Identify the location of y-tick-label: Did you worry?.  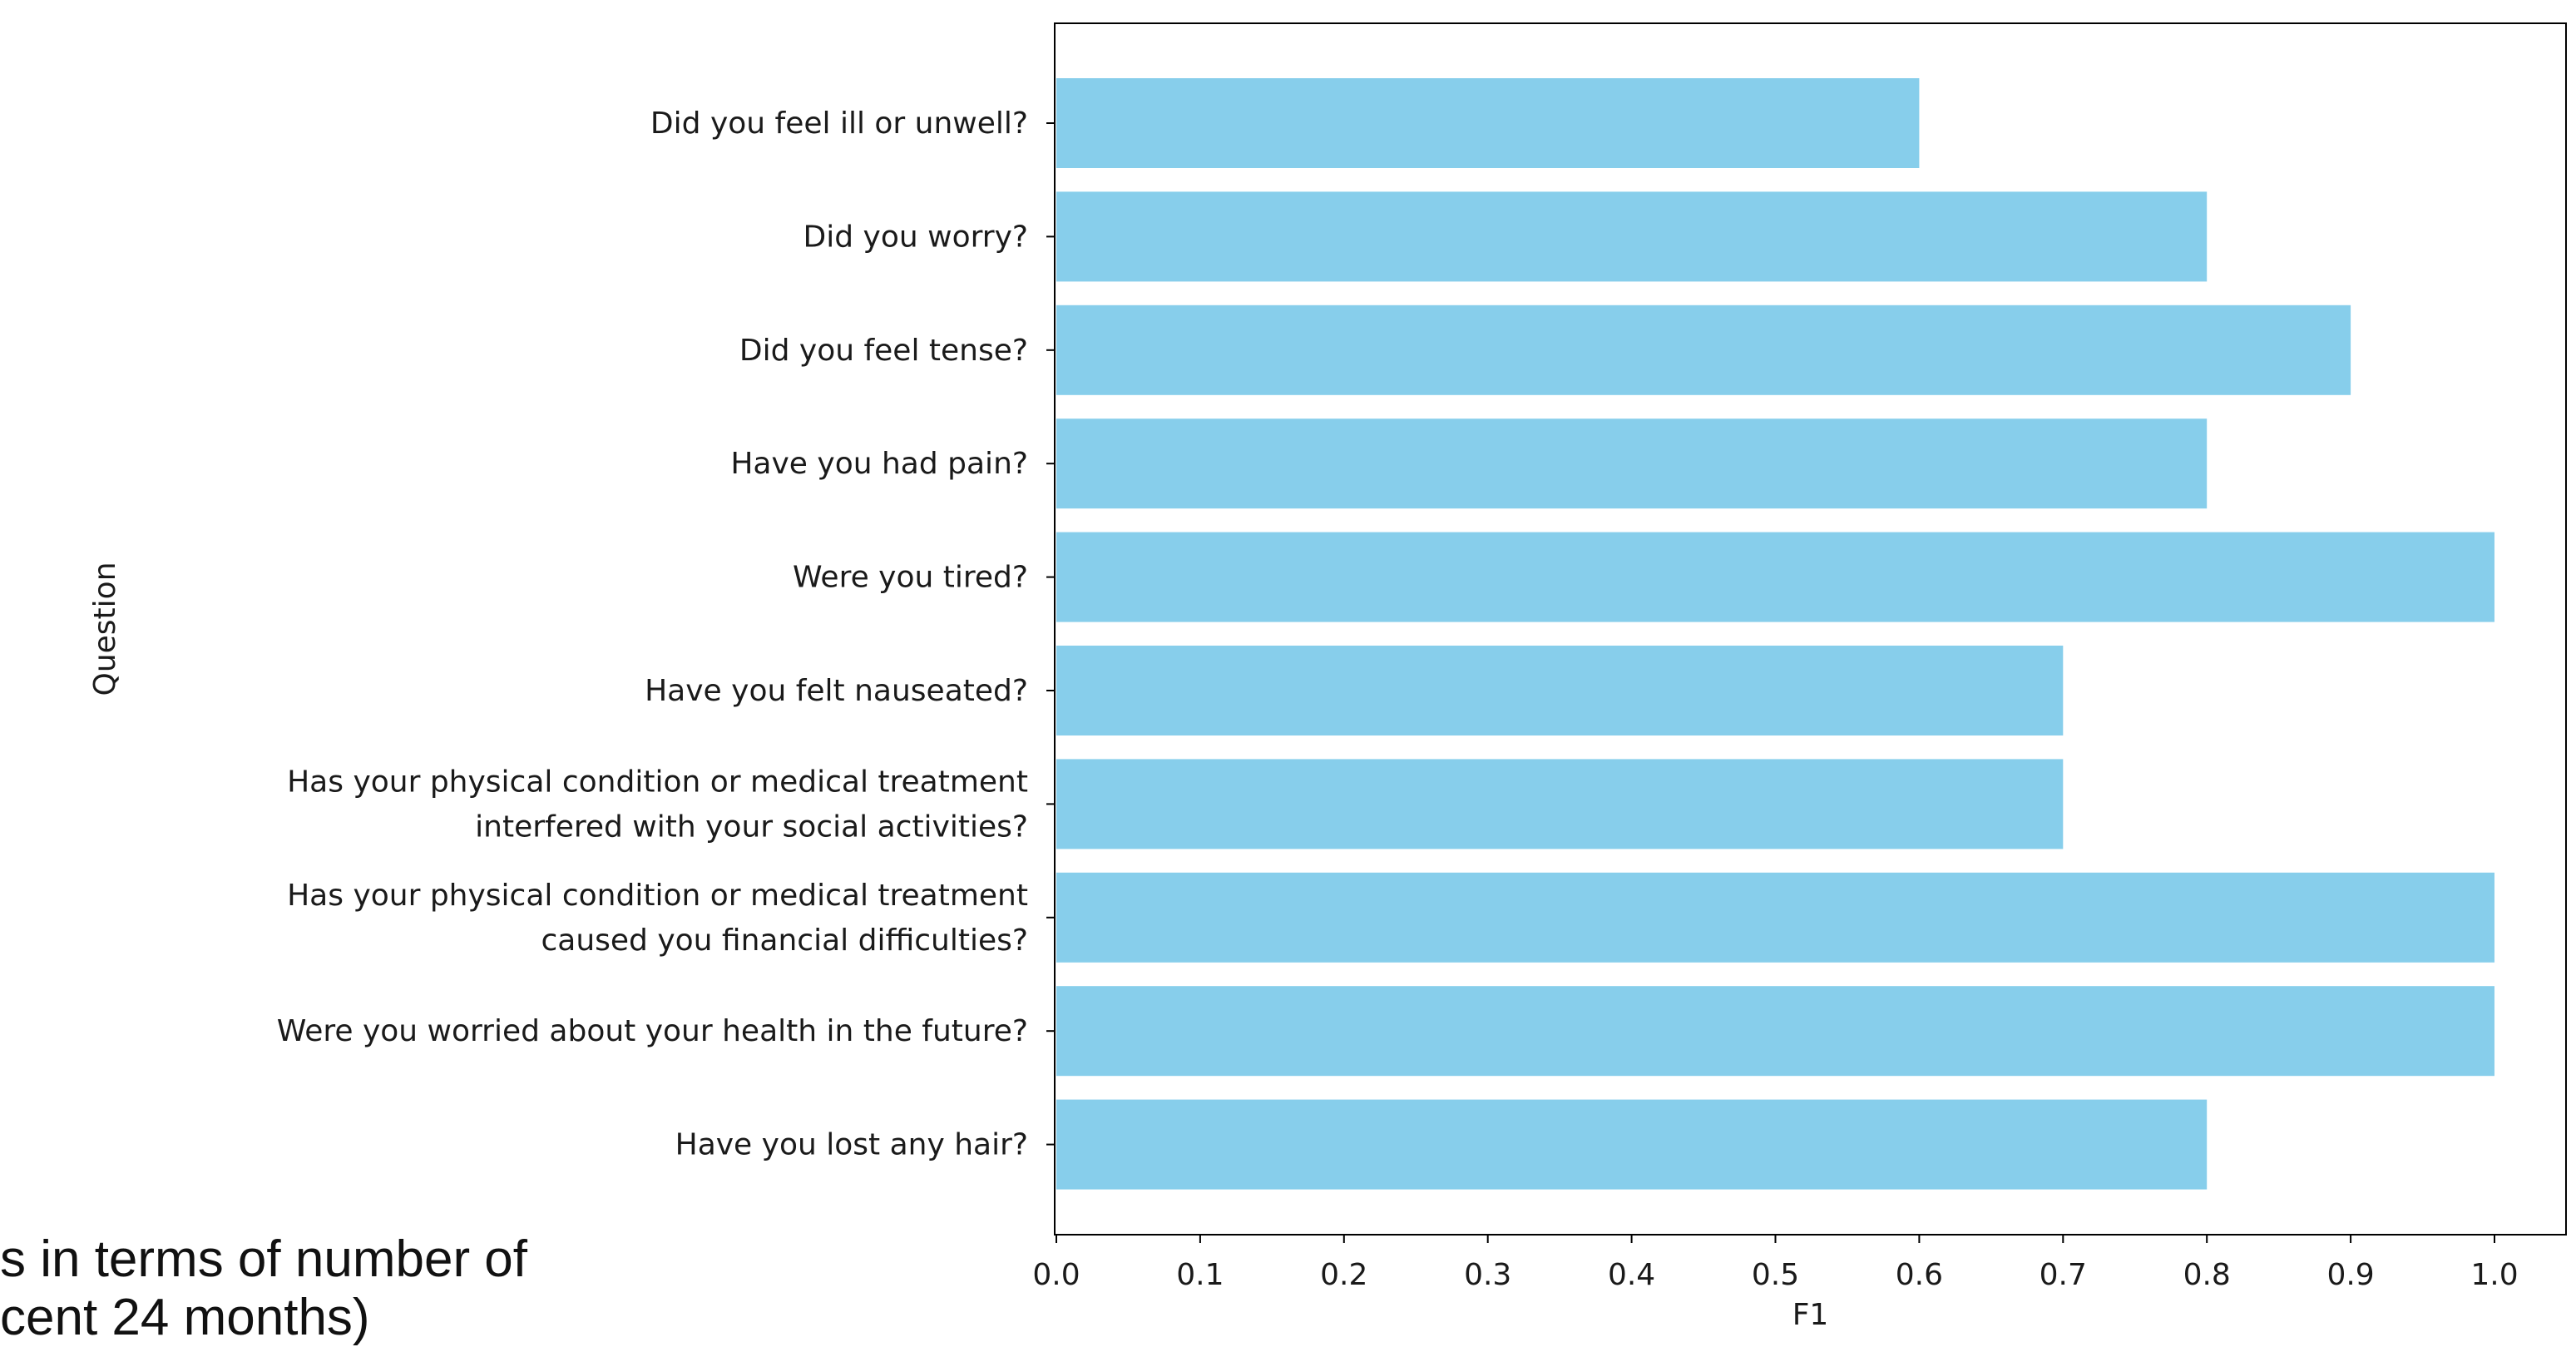
(916, 237).